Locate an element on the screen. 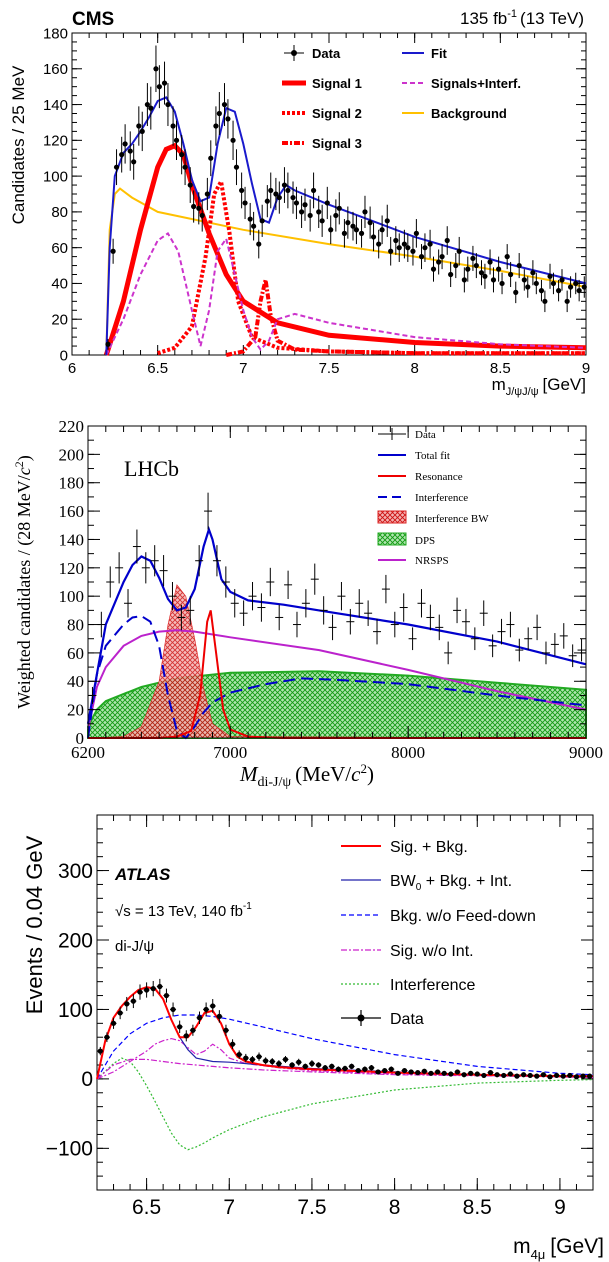 Image resolution: width=609 pixels, height=1262 pixels. lhcb-y-axis-title: Weighted candidates / (28 MeV/c2) is located at coordinates (23, 581).